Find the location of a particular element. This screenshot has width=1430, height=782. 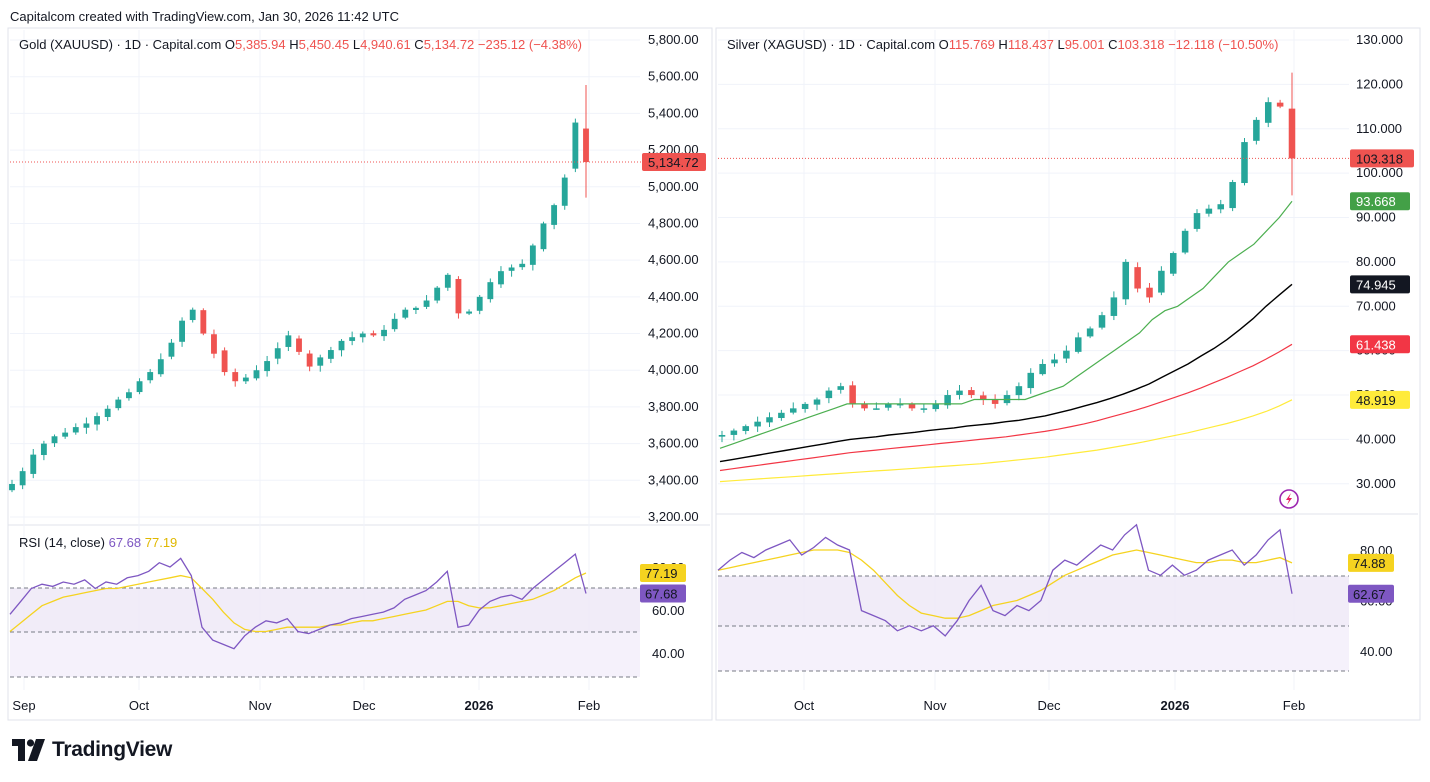

ema-price-tag: 93.668 is located at coordinates (1380, 201).